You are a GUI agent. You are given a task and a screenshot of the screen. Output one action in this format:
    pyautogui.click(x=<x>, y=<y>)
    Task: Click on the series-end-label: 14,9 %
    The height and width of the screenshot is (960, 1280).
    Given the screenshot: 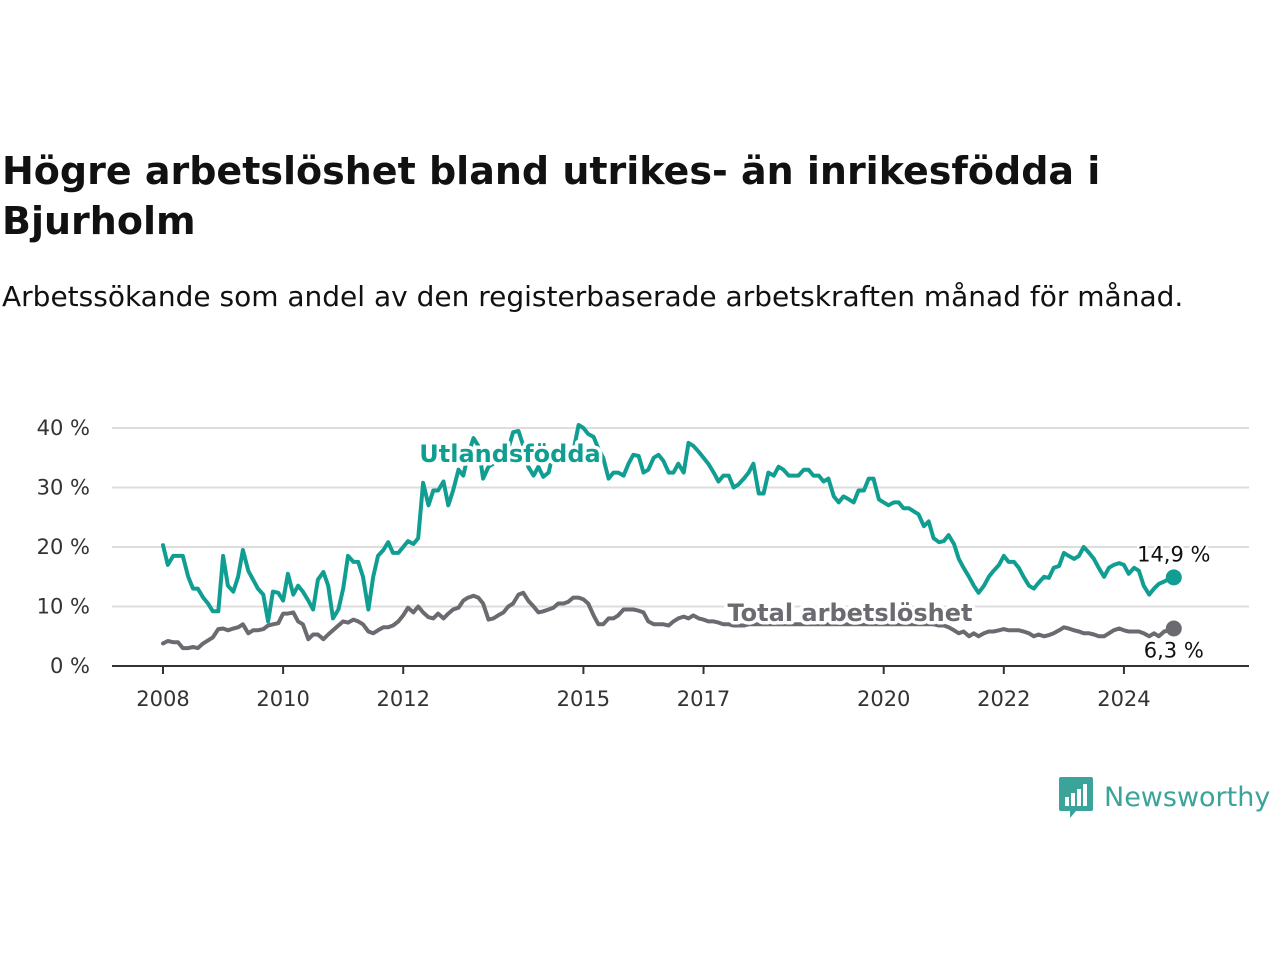 What is the action you would take?
    pyautogui.click(x=1173, y=554)
    